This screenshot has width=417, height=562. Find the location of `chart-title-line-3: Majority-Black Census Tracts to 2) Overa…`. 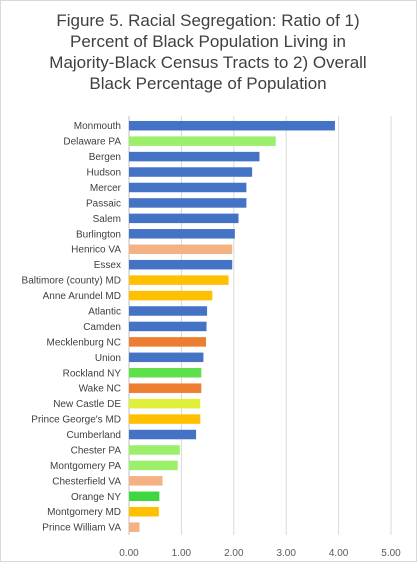

chart-title-line-3: Majority-Black Census Tracts to 2) Overa… is located at coordinates (208, 62).